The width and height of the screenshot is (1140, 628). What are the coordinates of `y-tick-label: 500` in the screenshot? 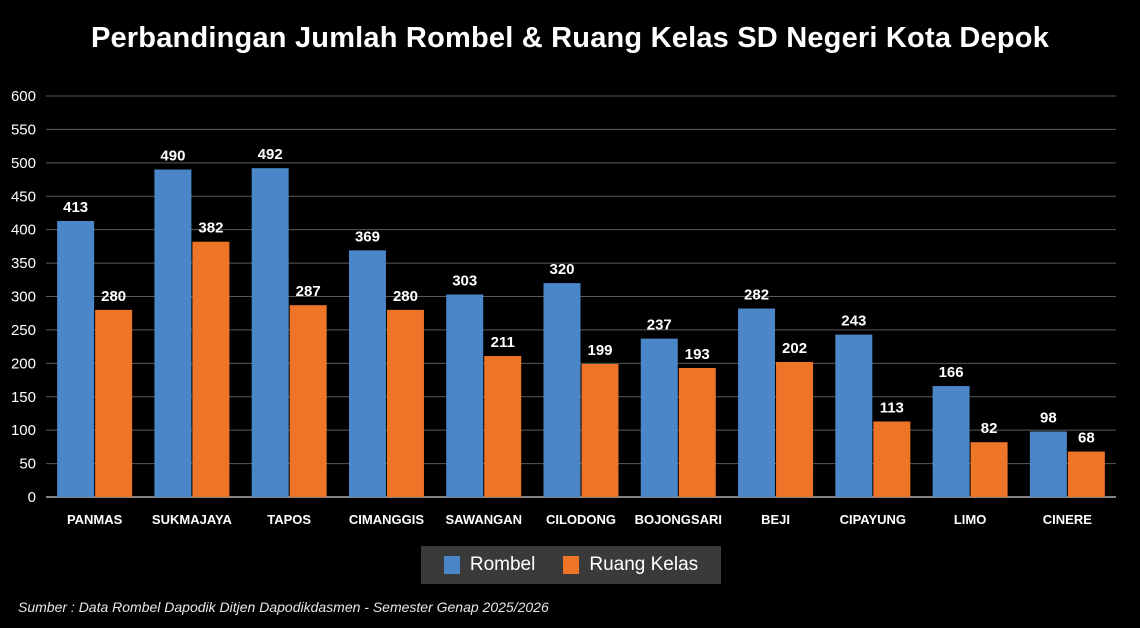 It's located at (23, 163).